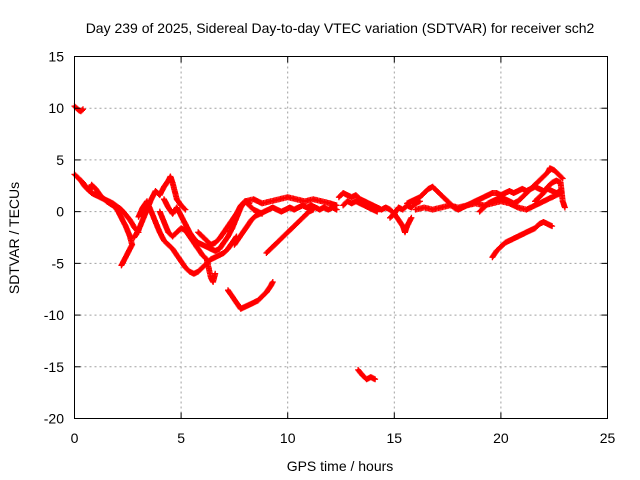 This screenshot has width=640, height=480. Describe the element at coordinates (56, 57) in the screenshot. I see `y-tick-label: 15` at that location.